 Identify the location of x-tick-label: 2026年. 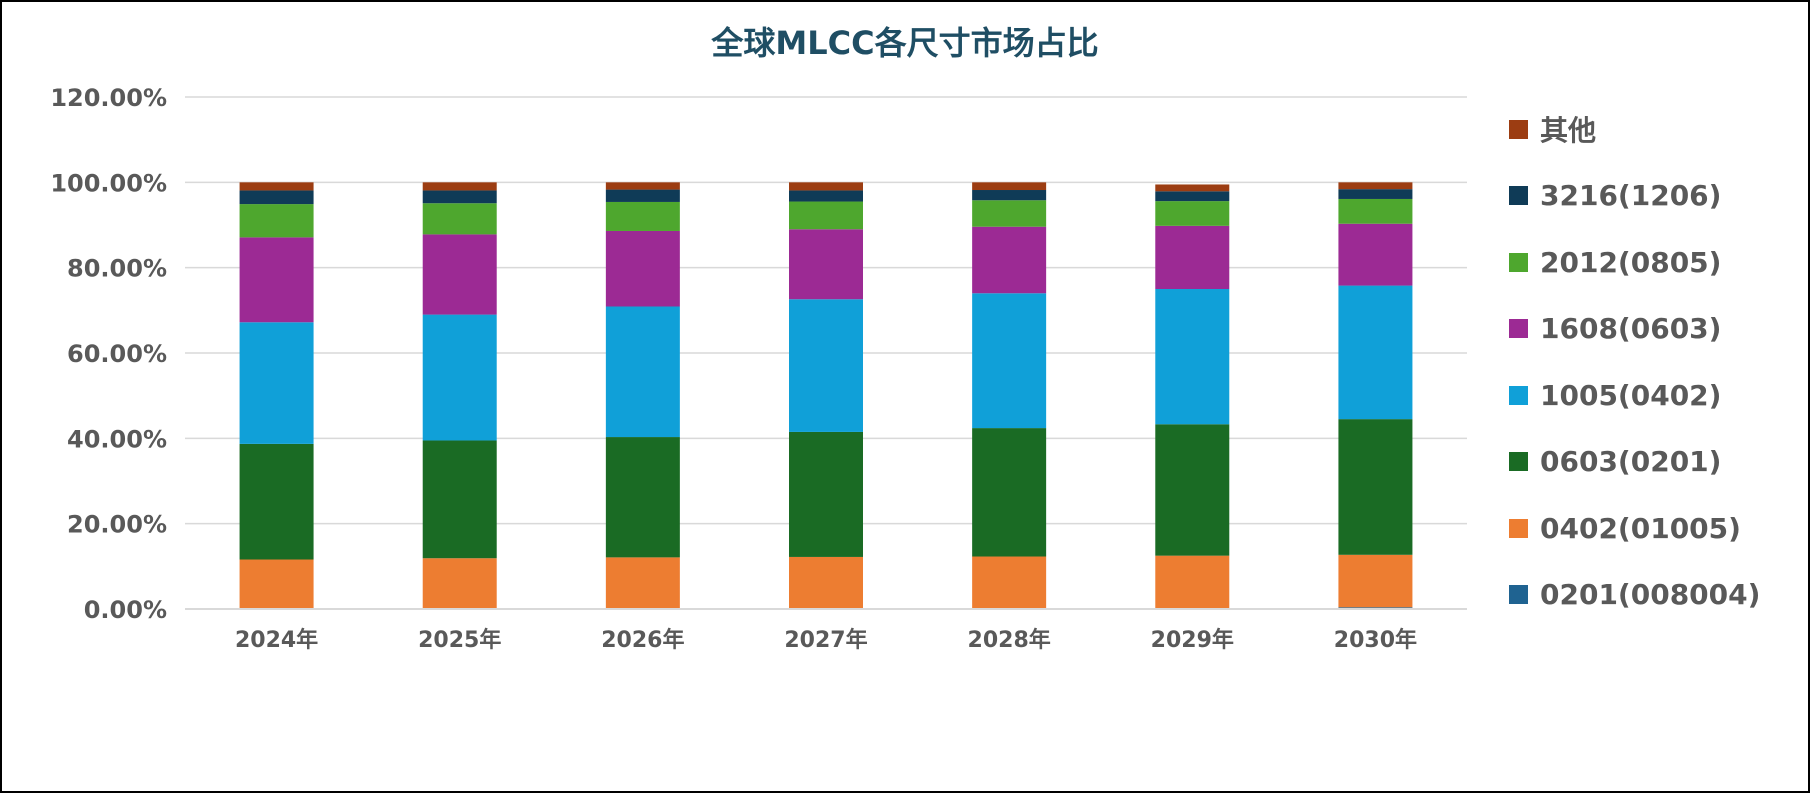
(642, 640).